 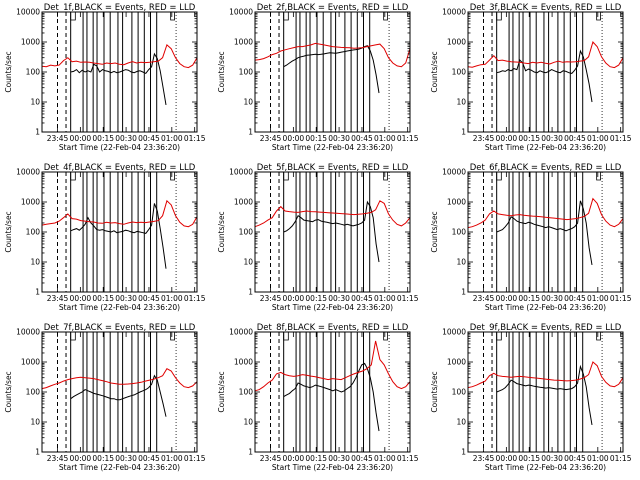 I want to click on panel-title: Det_6f,BLACK = Events, RED = LLD, so click(x=546, y=168).